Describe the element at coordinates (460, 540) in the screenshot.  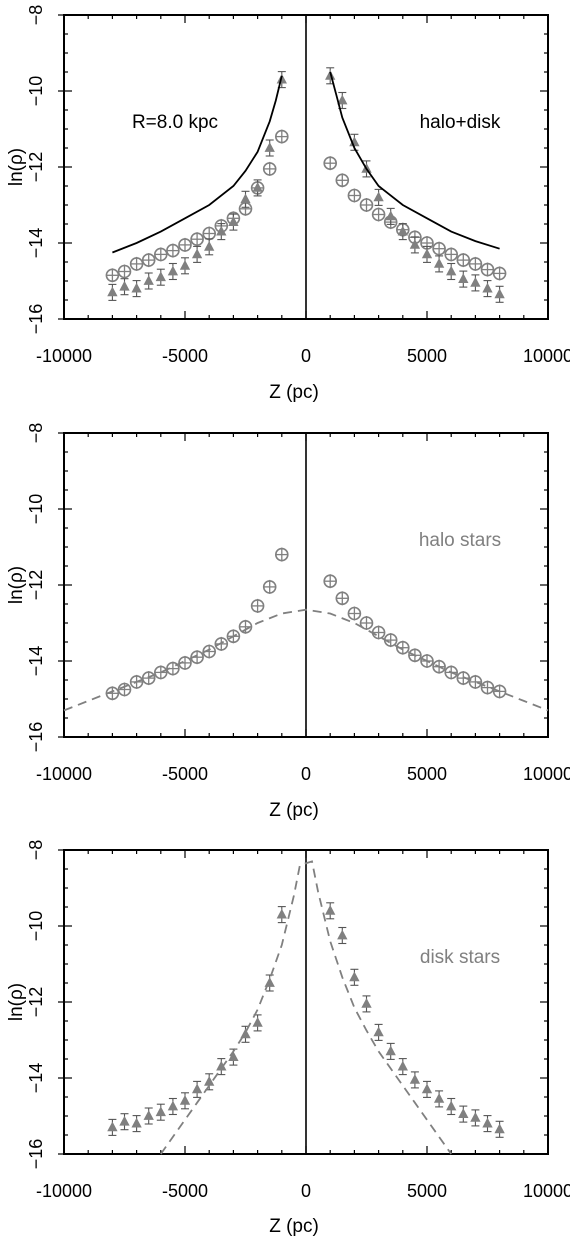
I see `panel-annotation: halo stars` at that location.